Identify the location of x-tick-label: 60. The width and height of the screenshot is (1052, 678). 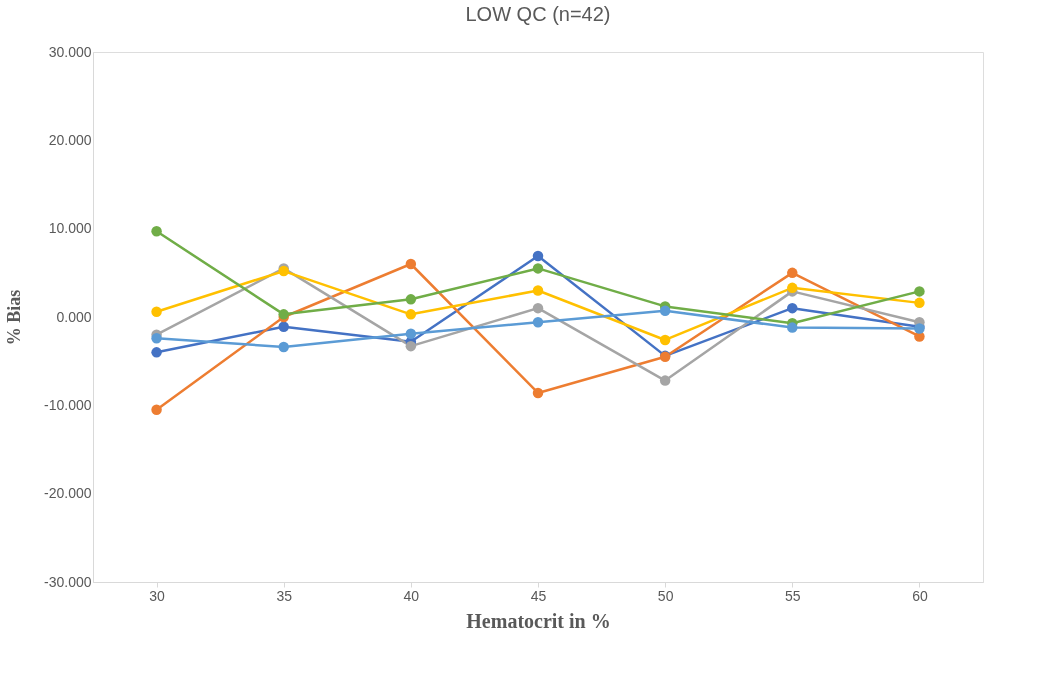
(920, 595).